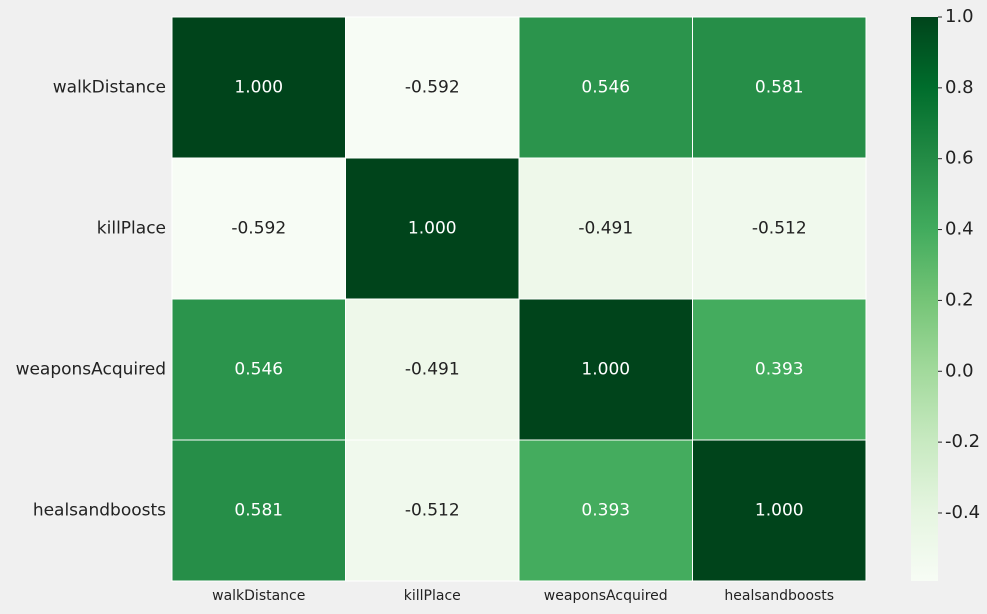  What do you see at coordinates (258, 596) in the screenshot?
I see `x-tick-label: walkDistance` at bounding box center [258, 596].